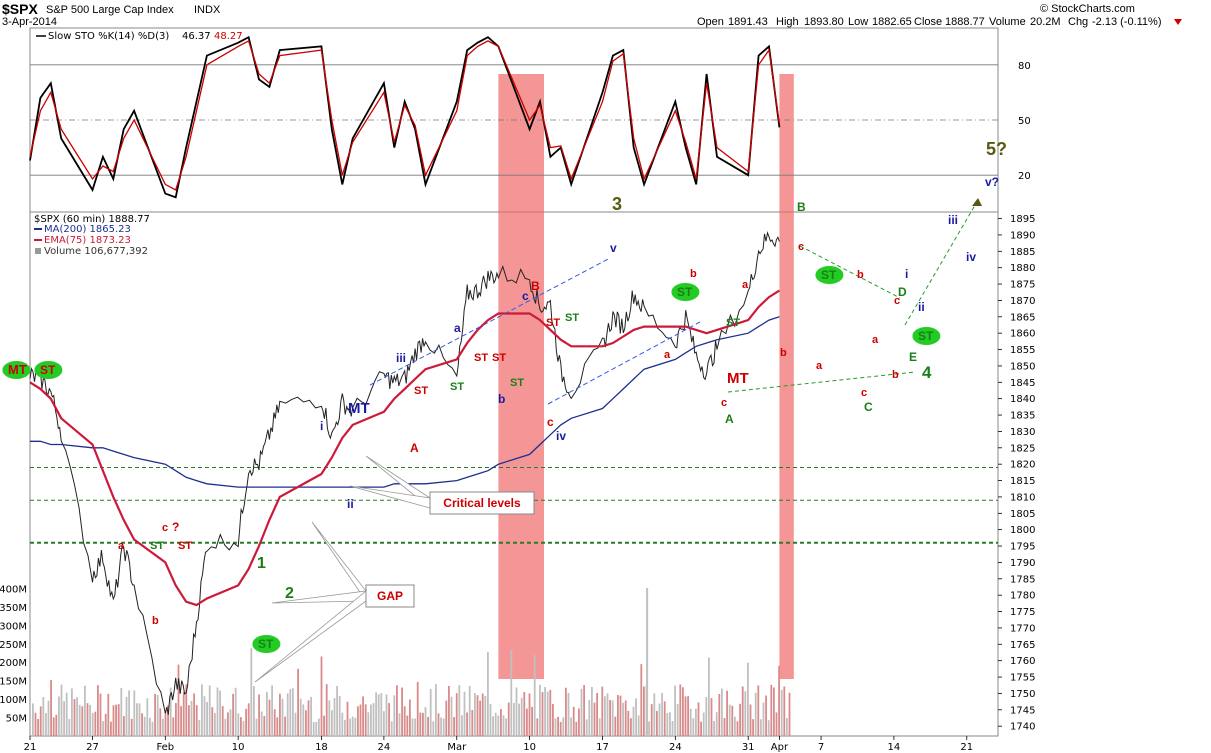 The width and height of the screenshot is (1211, 753). Describe the element at coordinates (894, 747) in the screenshot. I see `x-tick-14-13: 14` at that location.